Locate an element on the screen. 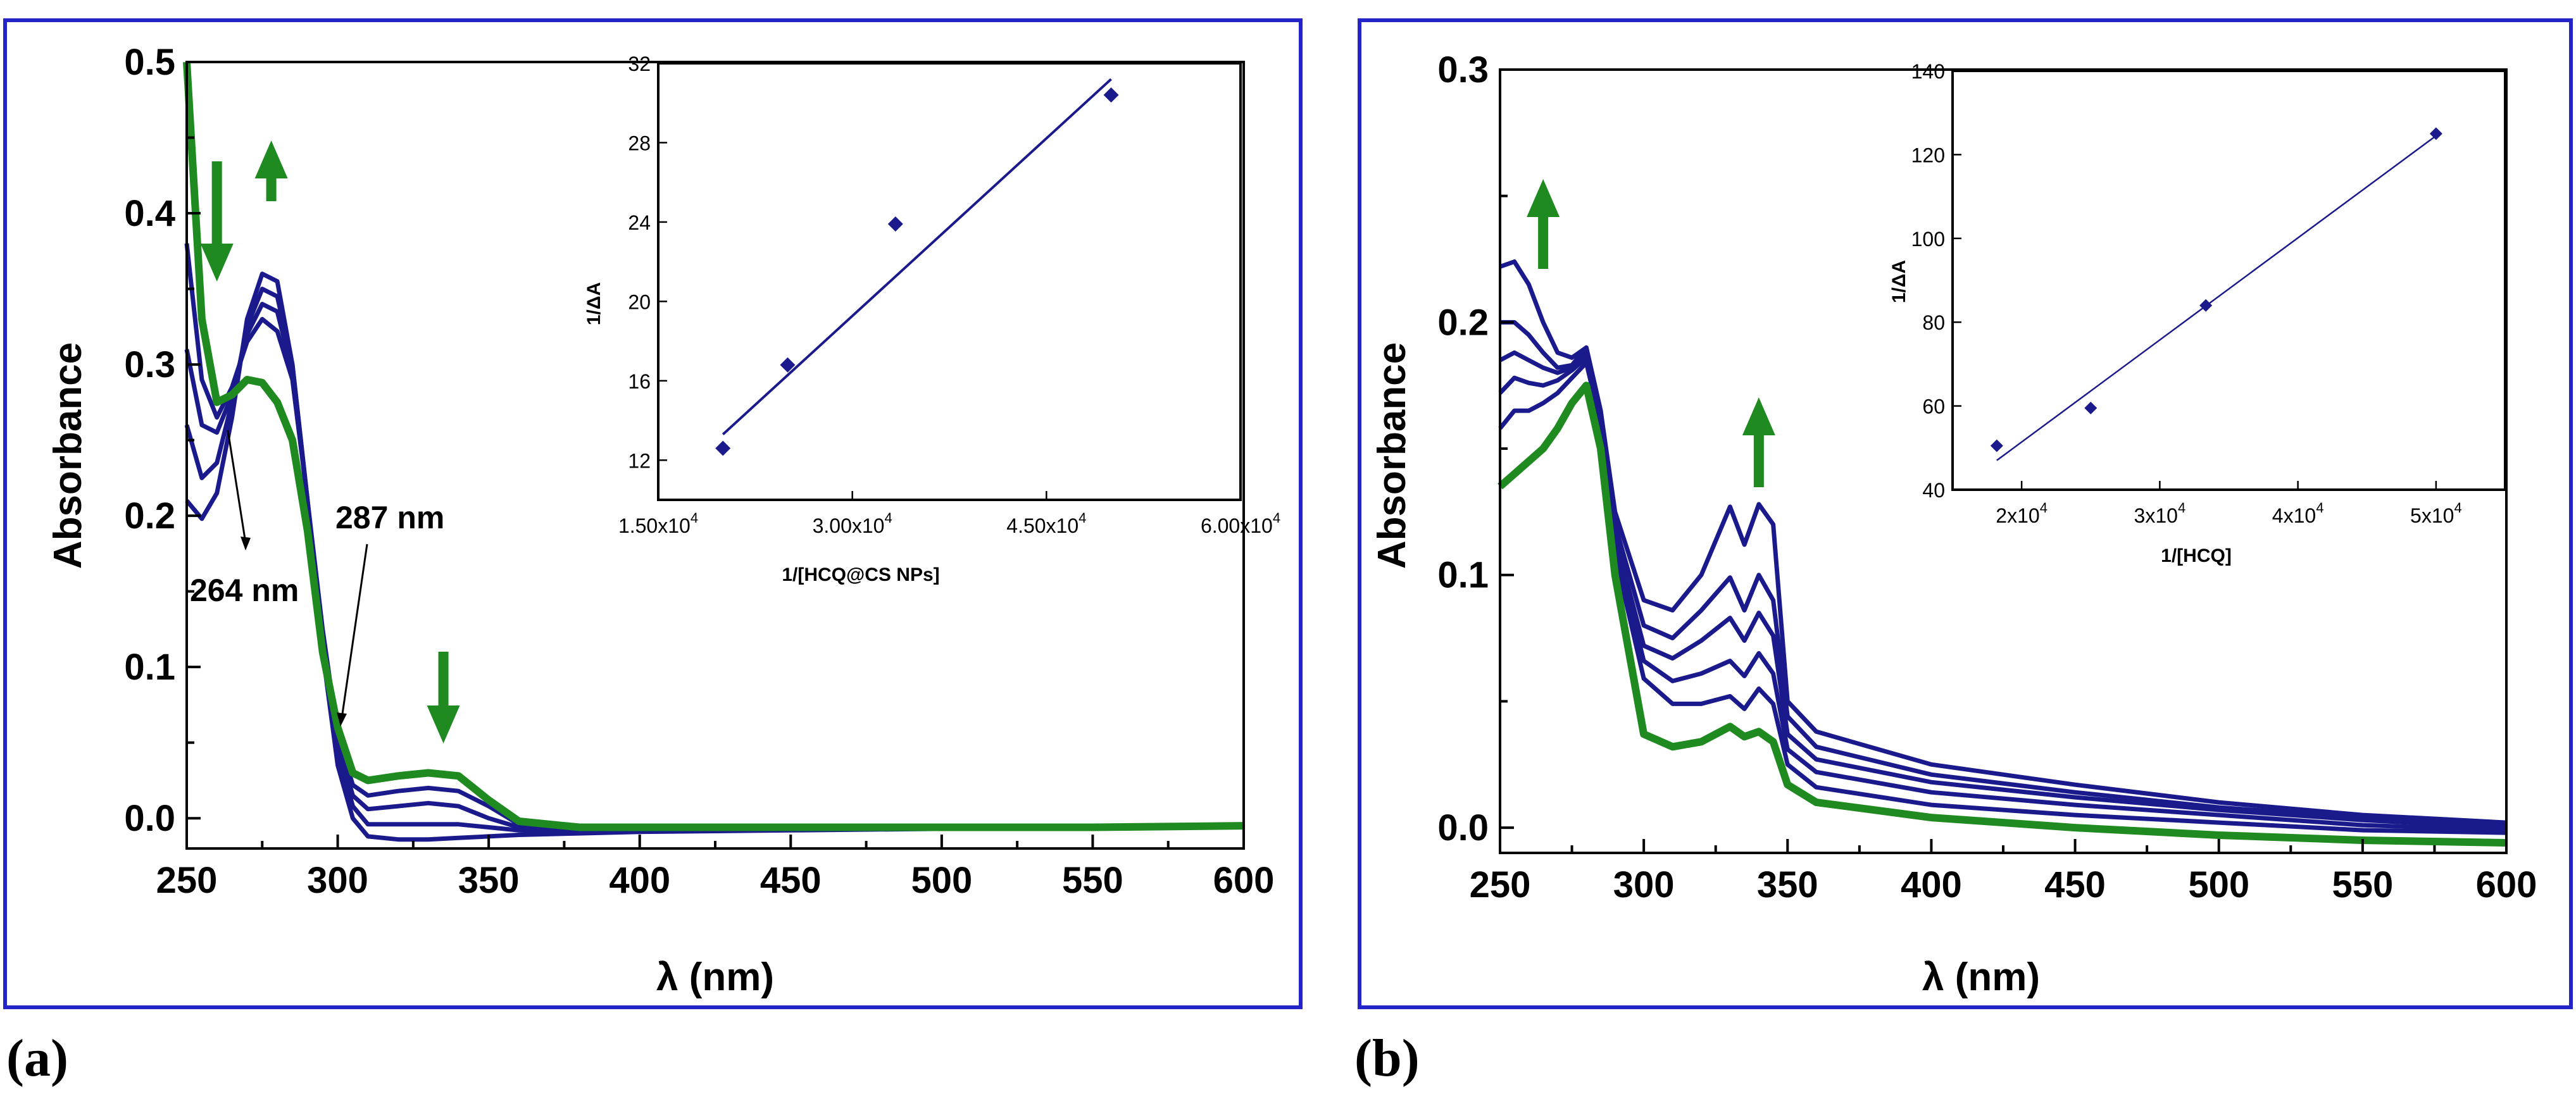  panel-b-inset-x-axis-label: 1/[HCQ] is located at coordinates (2196, 555).